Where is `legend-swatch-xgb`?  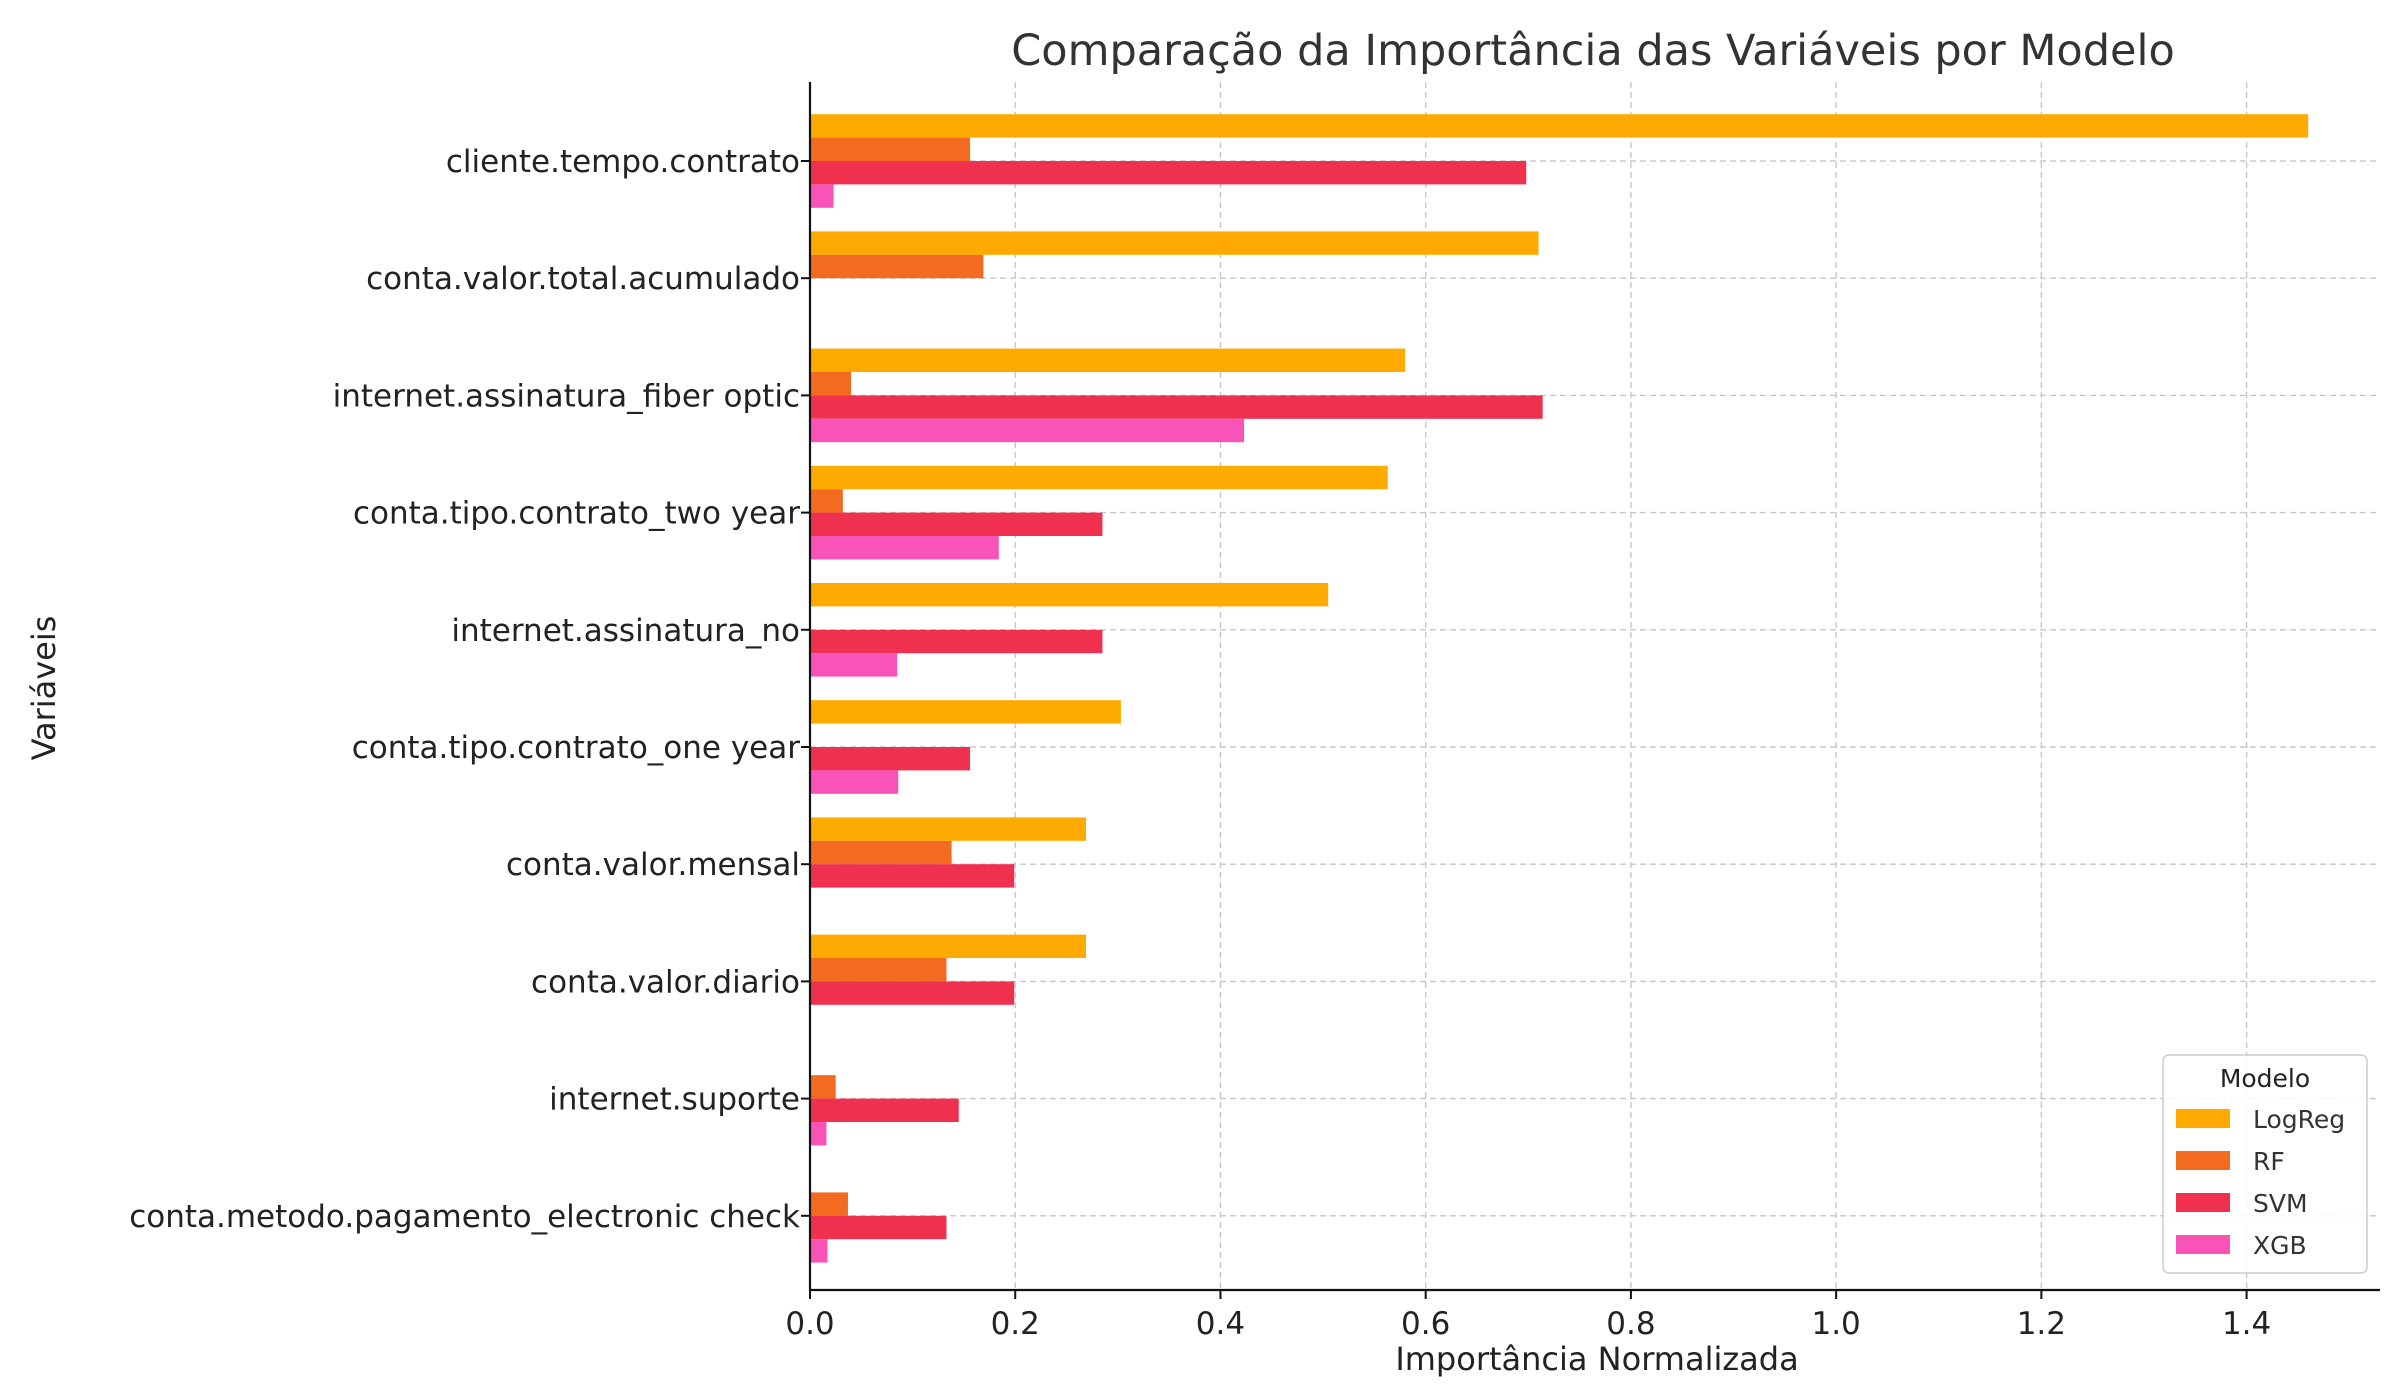 legend-swatch-xgb is located at coordinates (2203, 1244).